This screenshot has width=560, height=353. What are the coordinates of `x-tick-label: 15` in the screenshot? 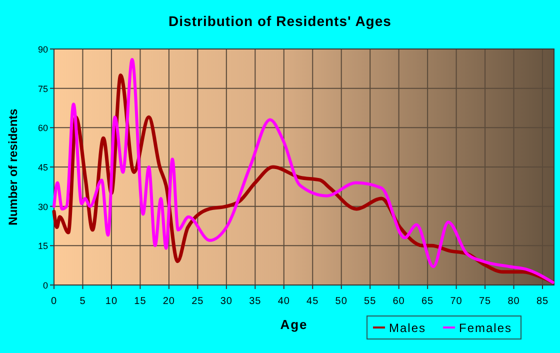 It's located at (140, 301).